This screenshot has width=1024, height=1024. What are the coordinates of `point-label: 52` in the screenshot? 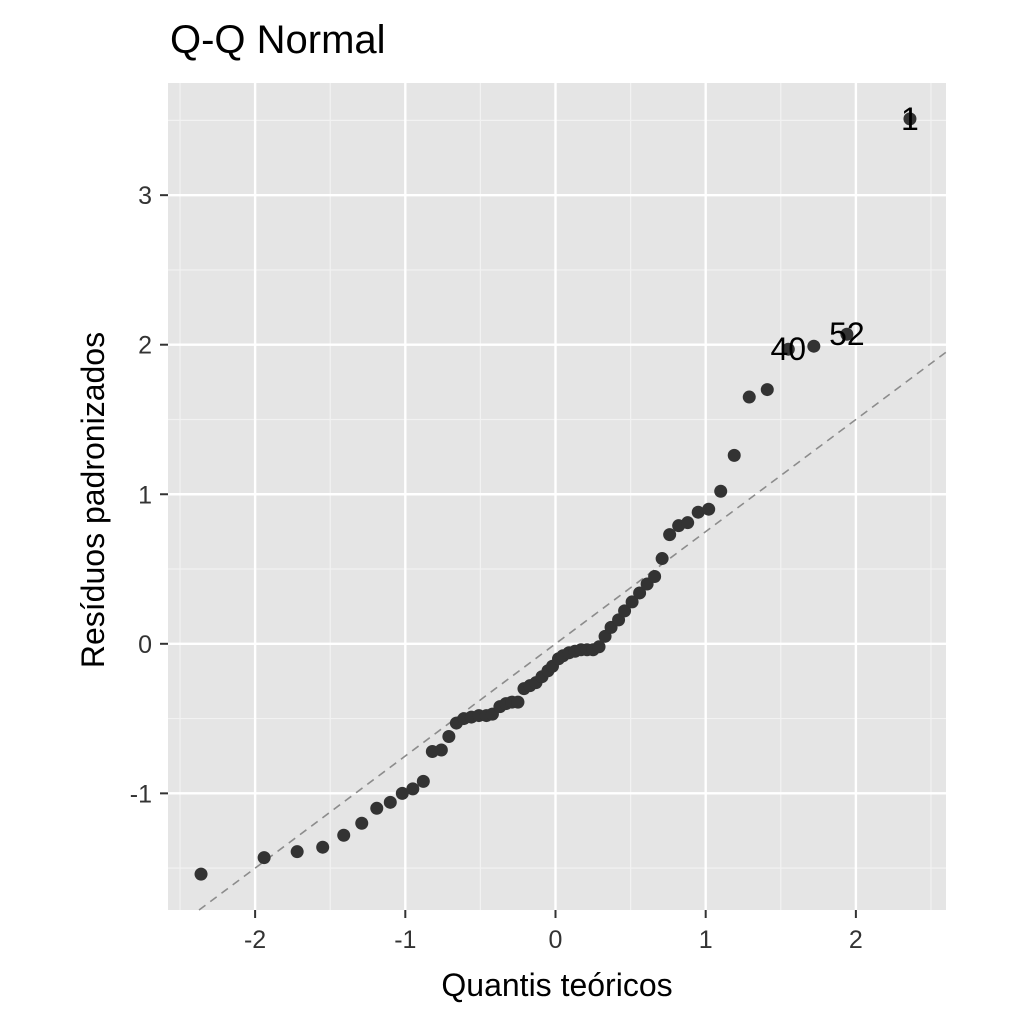 It's located at (847, 334).